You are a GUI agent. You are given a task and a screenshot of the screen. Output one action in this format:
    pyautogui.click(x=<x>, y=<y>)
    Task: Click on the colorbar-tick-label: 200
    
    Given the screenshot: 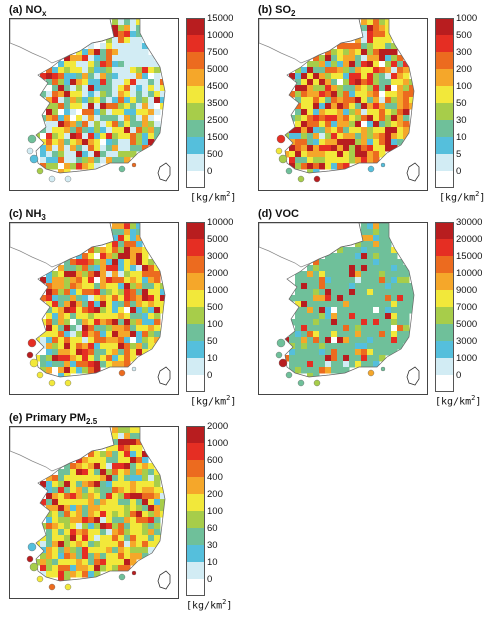 What is the action you would take?
    pyautogui.click(x=464, y=69)
    